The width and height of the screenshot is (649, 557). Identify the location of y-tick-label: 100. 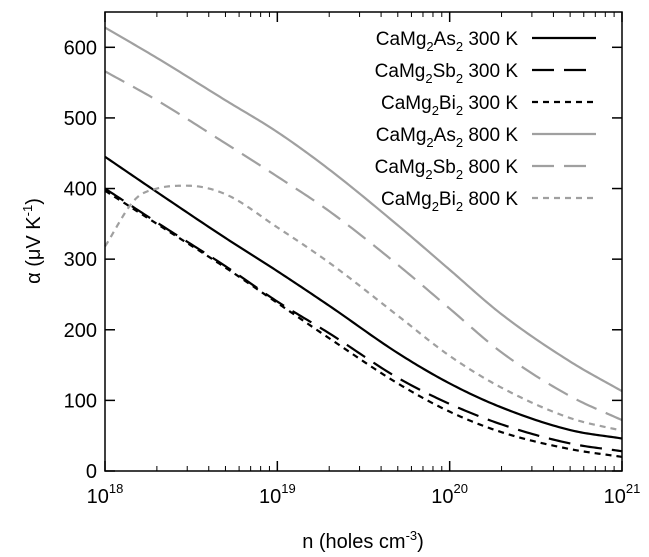
(80, 401).